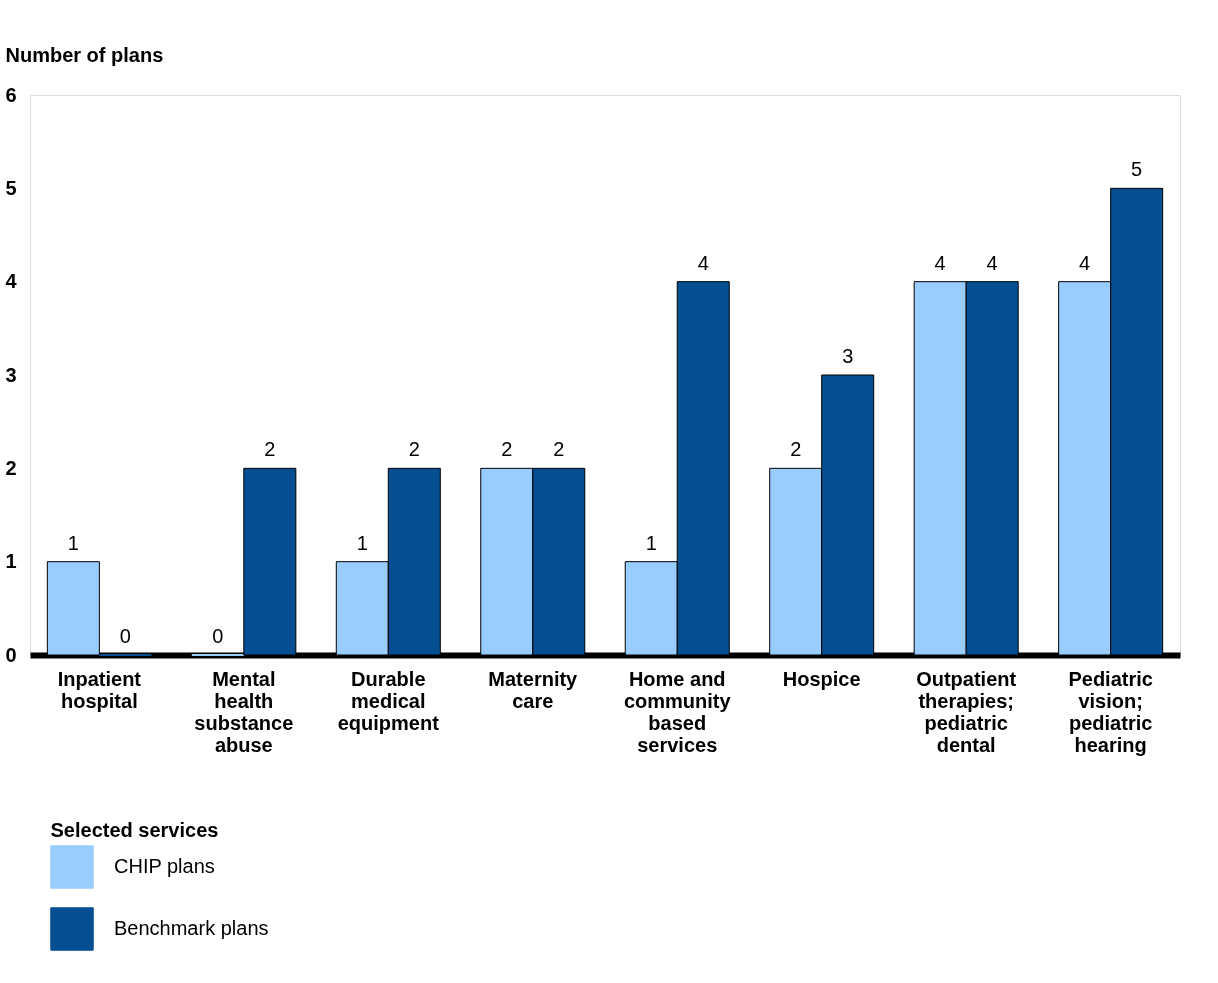  What do you see at coordinates (388, 700) in the screenshot?
I see `x-tick-label: Durable medical equipment` at bounding box center [388, 700].